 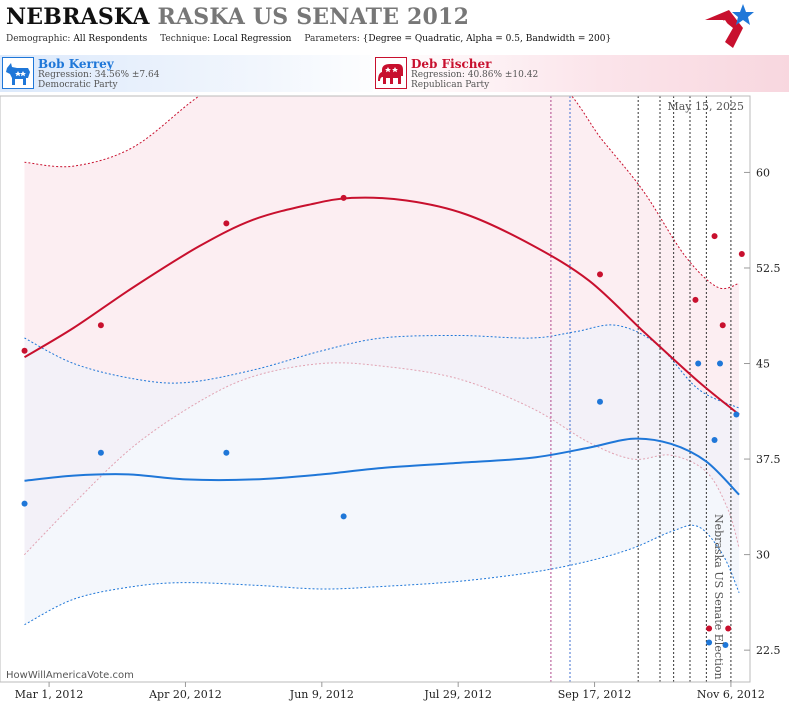 What do you see at coordinates (762, 411) in the screenshot?
I see `y-axis: 22.5 30 37.5 45 52.5 60` at bounding box center [762, 411].